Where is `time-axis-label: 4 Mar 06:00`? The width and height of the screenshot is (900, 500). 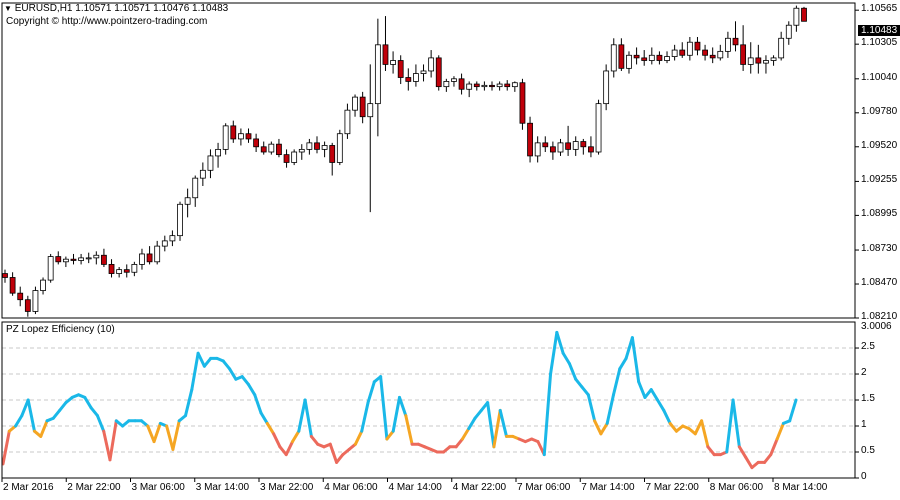 time-axis-label: 4 Mar 06:00 is located at coordinates (351, 487).